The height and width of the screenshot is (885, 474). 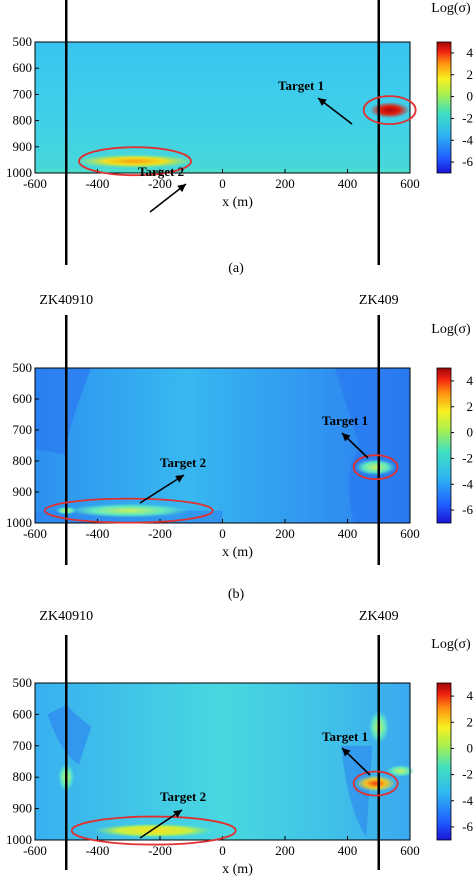 What do you see at coordinates (236, 268) in the screenshot?
I see `panel-label: (a)` at bounding box center [236, 268].